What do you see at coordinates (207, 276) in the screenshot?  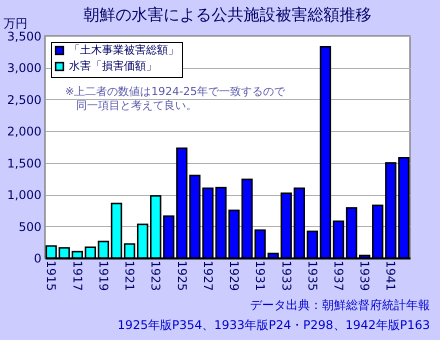 I see `x-tick-label: 1927` at bounding box center [207, 276].